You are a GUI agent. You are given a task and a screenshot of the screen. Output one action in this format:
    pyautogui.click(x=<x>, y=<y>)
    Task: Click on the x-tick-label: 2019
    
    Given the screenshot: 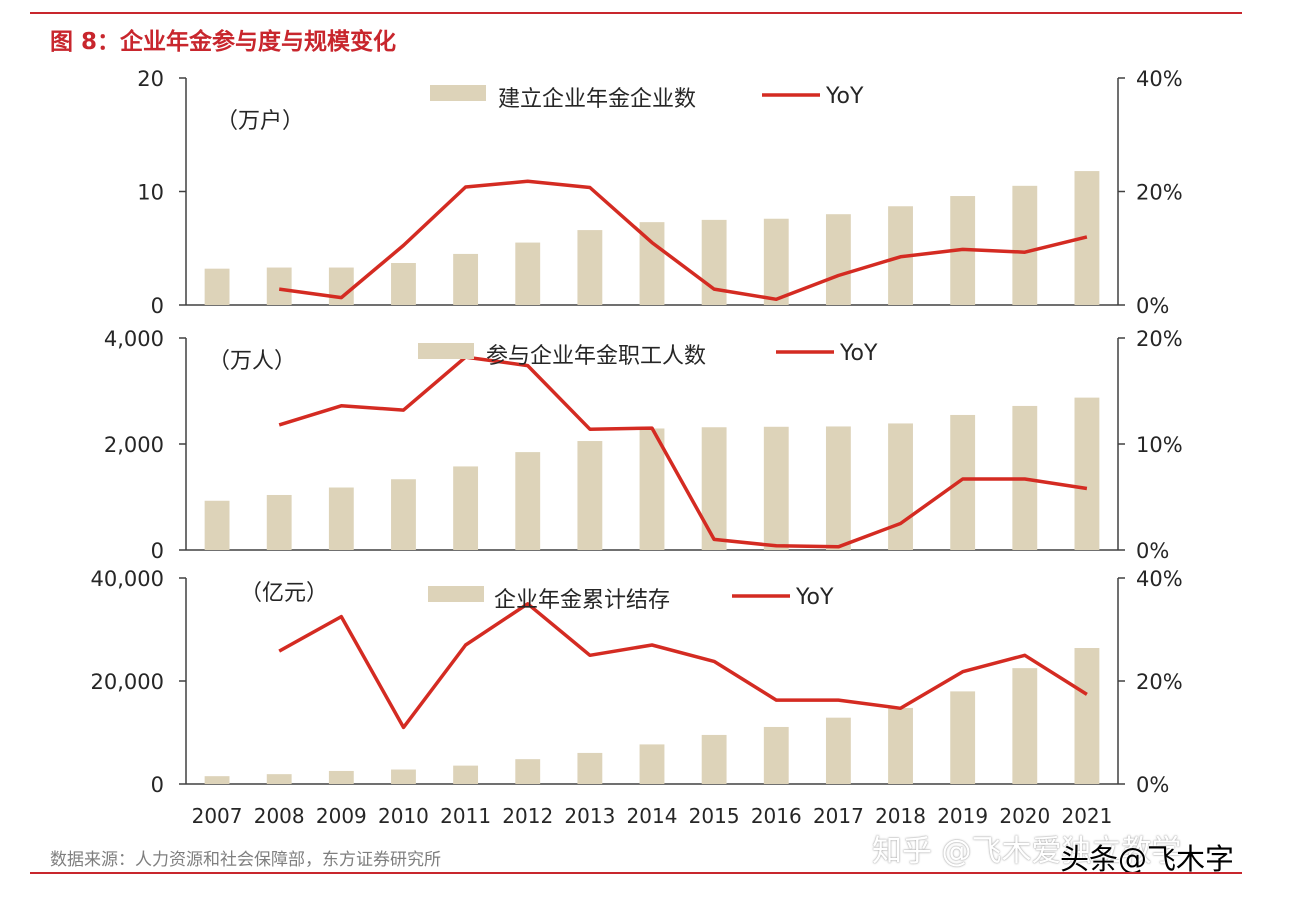 What is the action you would take?
    pyautogui.click(x=962, y=816)
    